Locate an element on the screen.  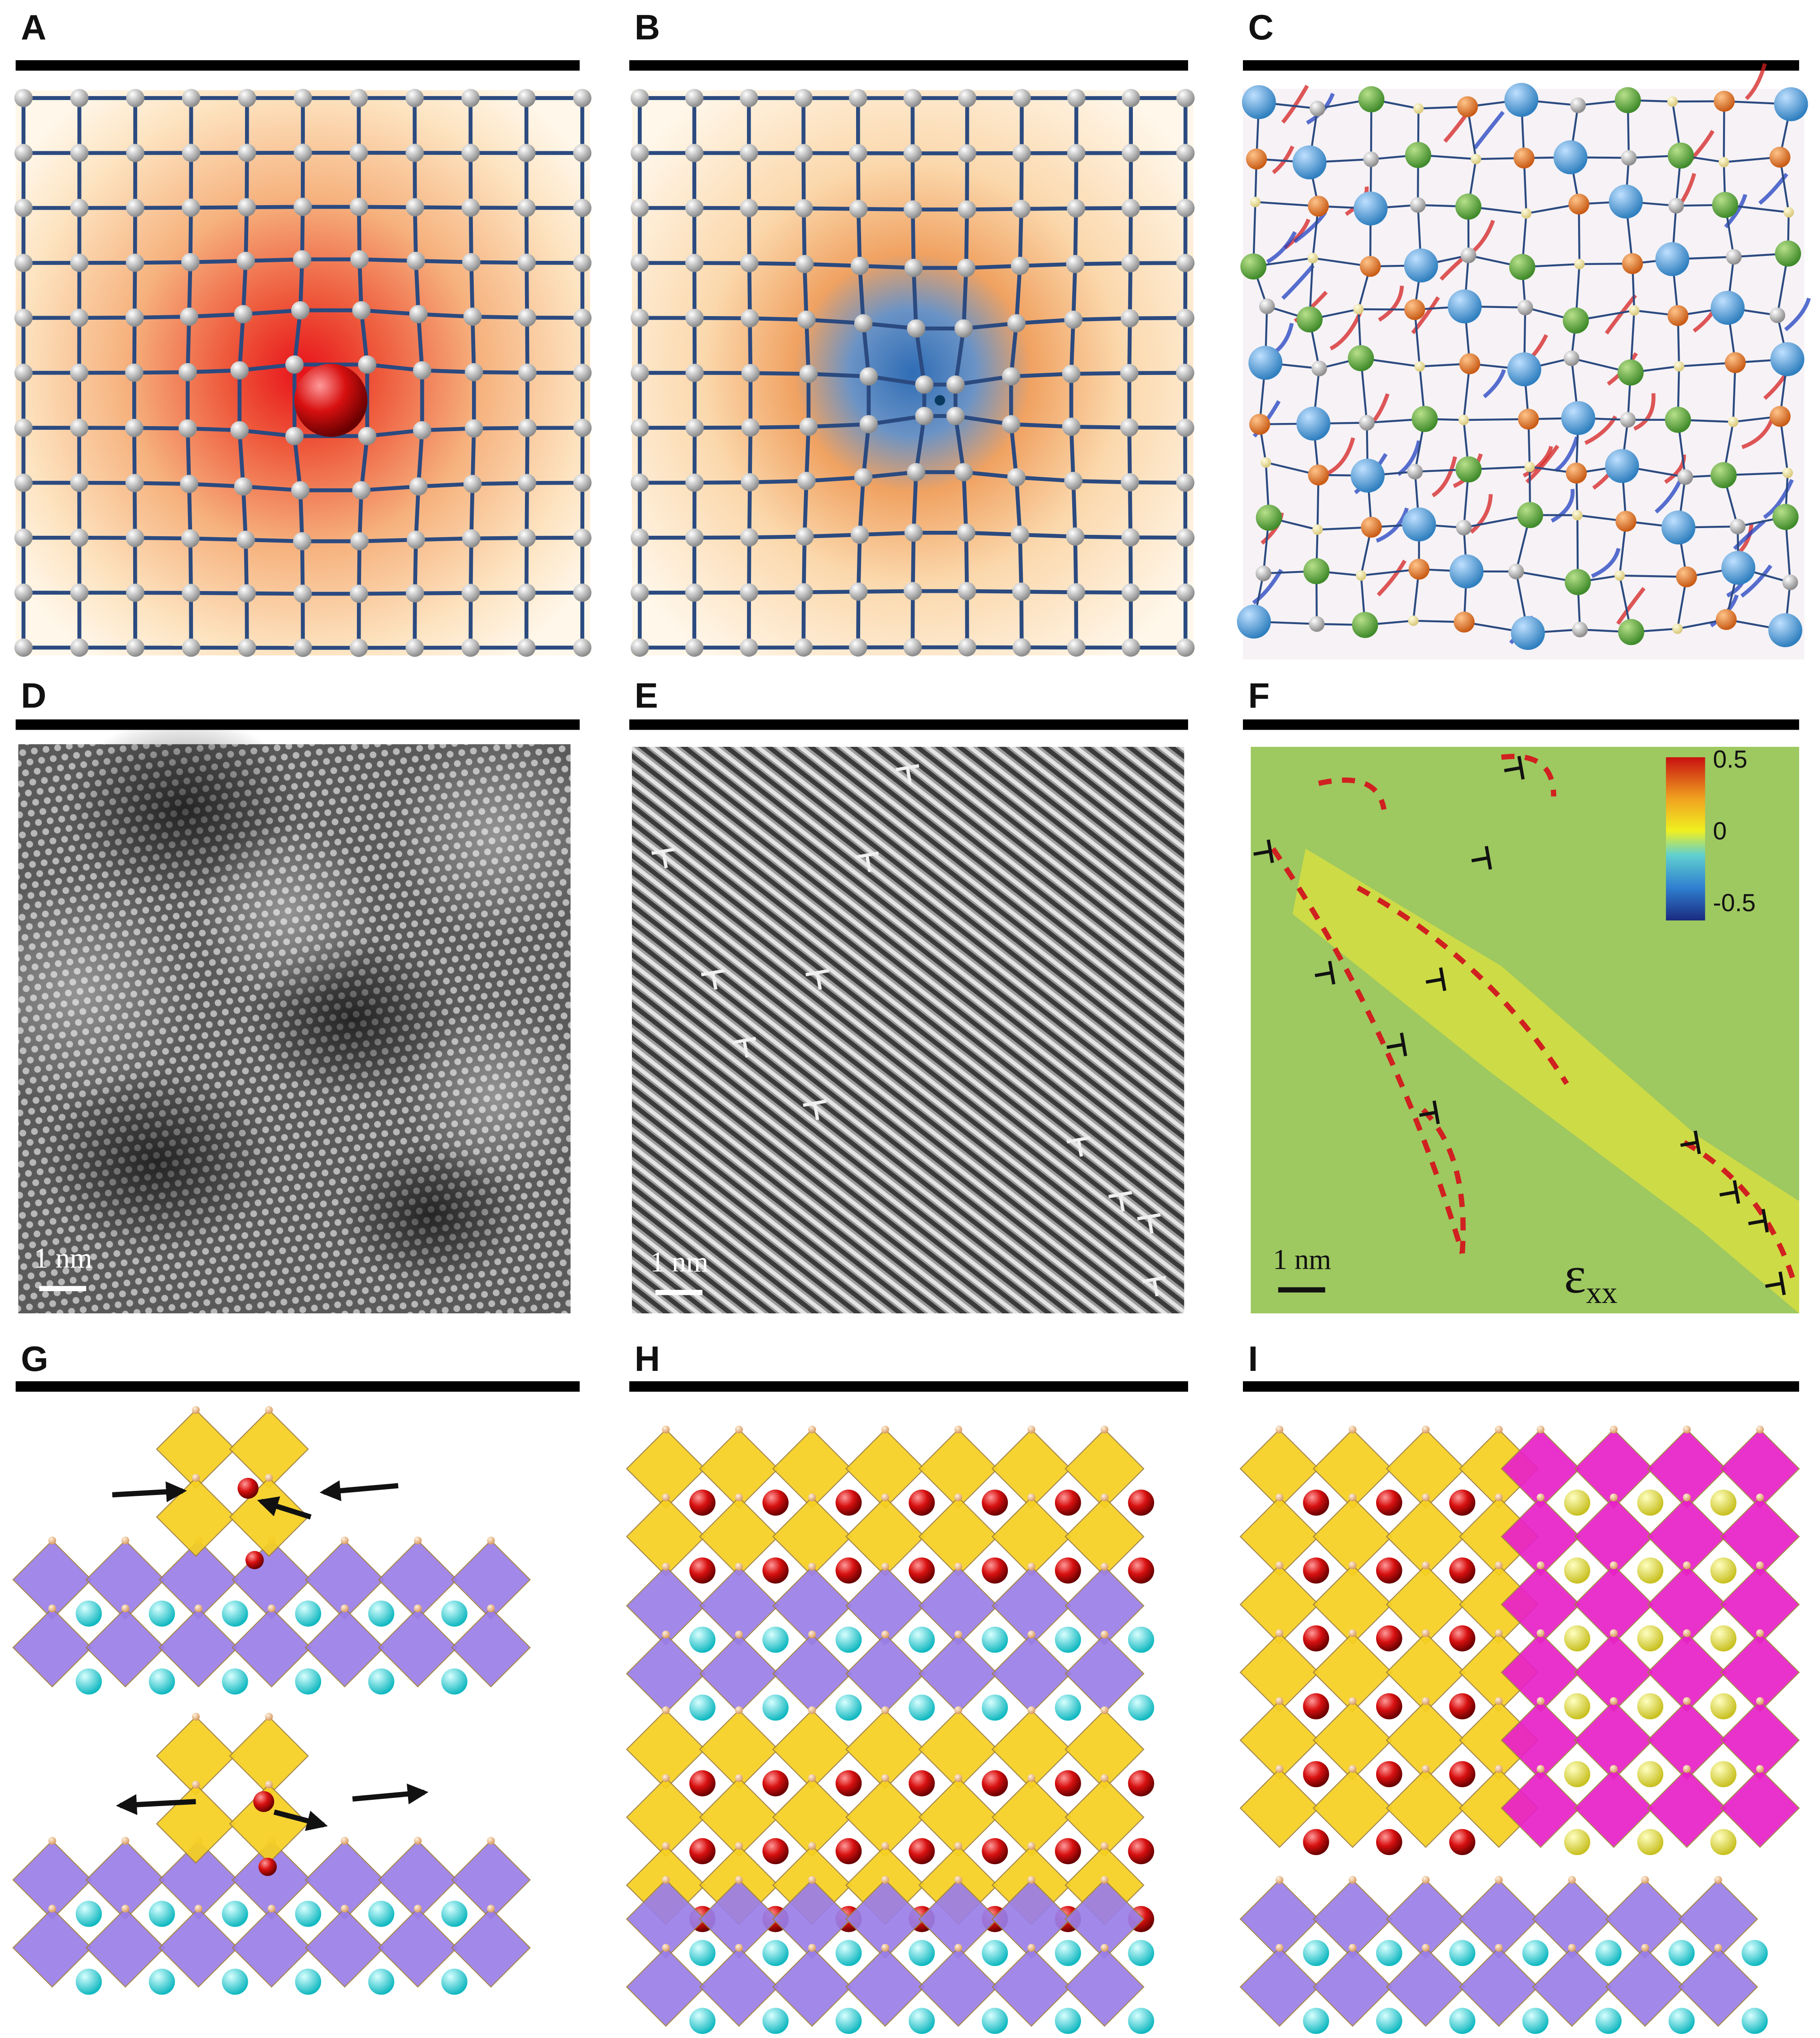
lattice is located at coordinates (913, 373).